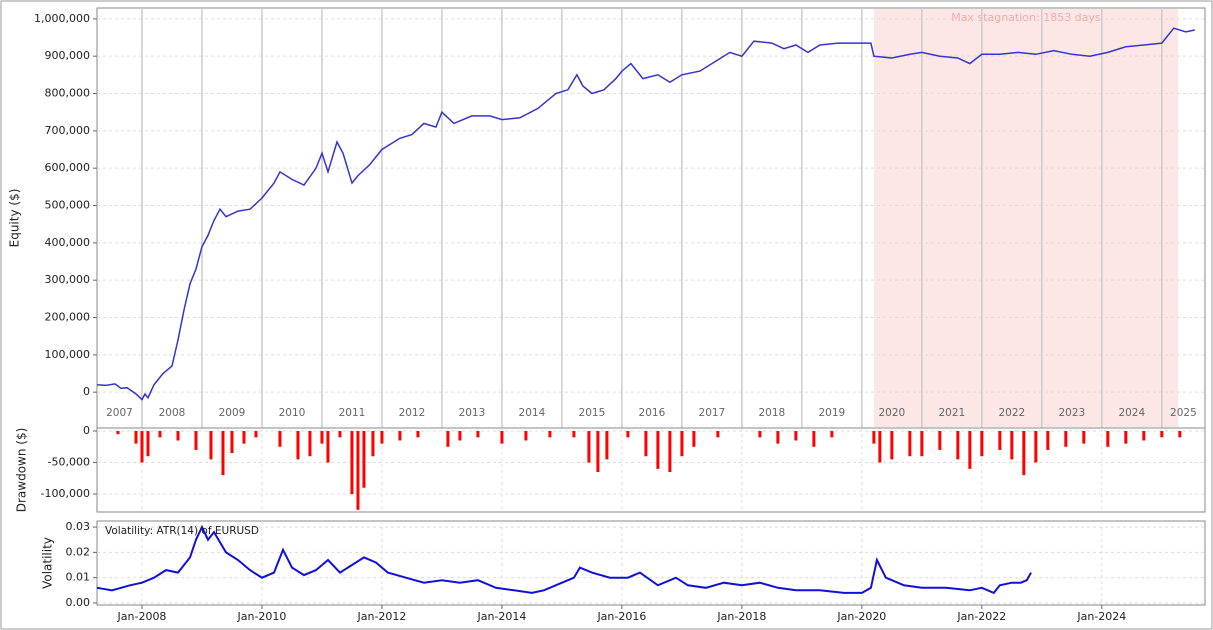  I want to click on year-label: 2024, so click(1131, 413).